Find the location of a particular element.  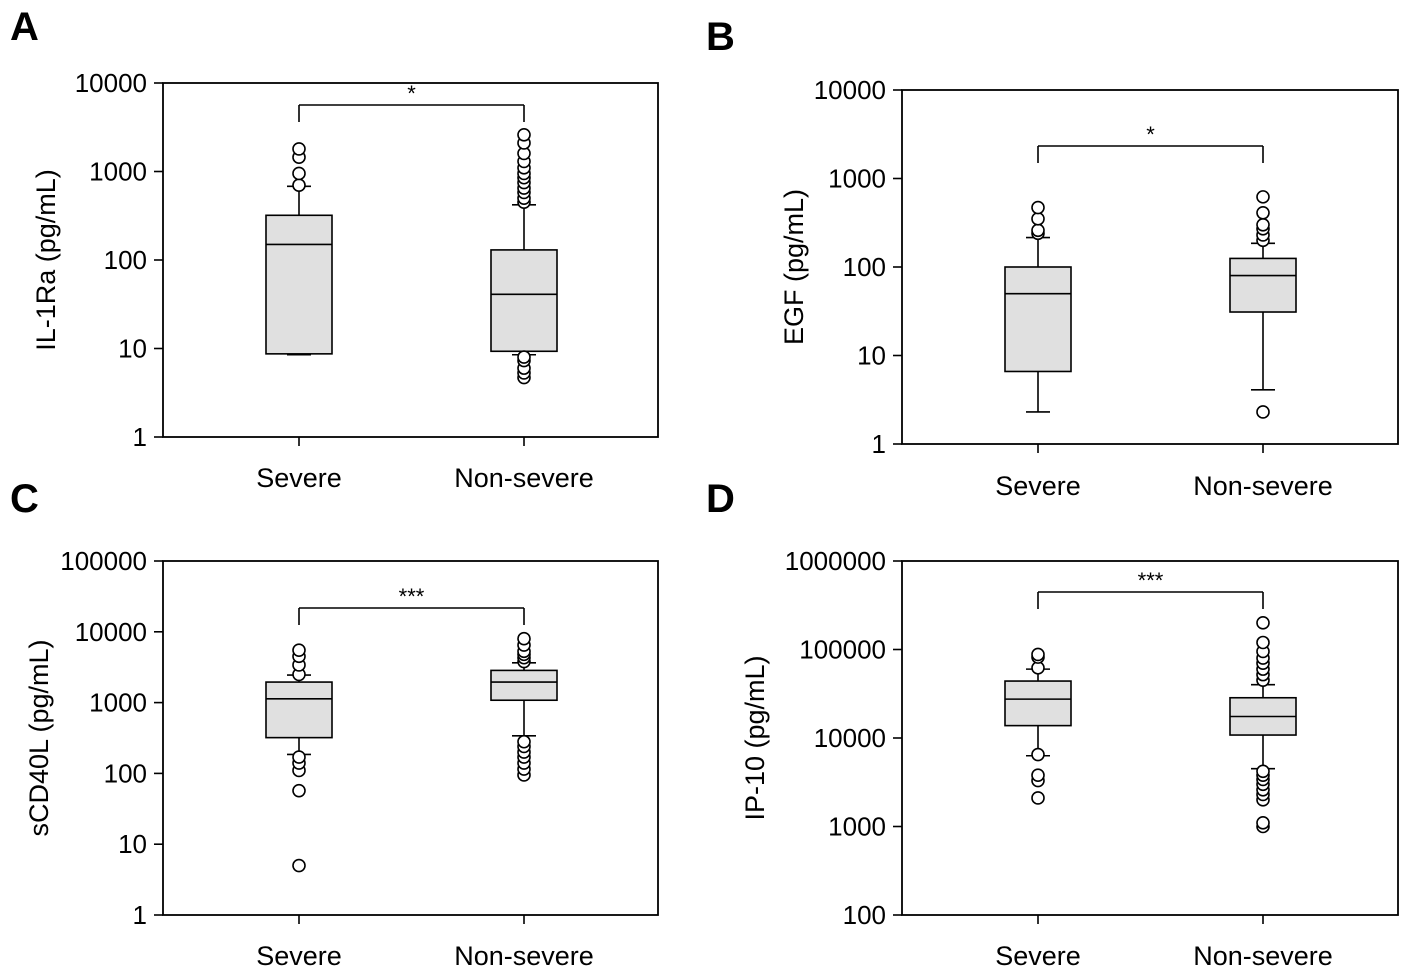

y-tick-label: 1000000 is located at coordinates (835, 561).